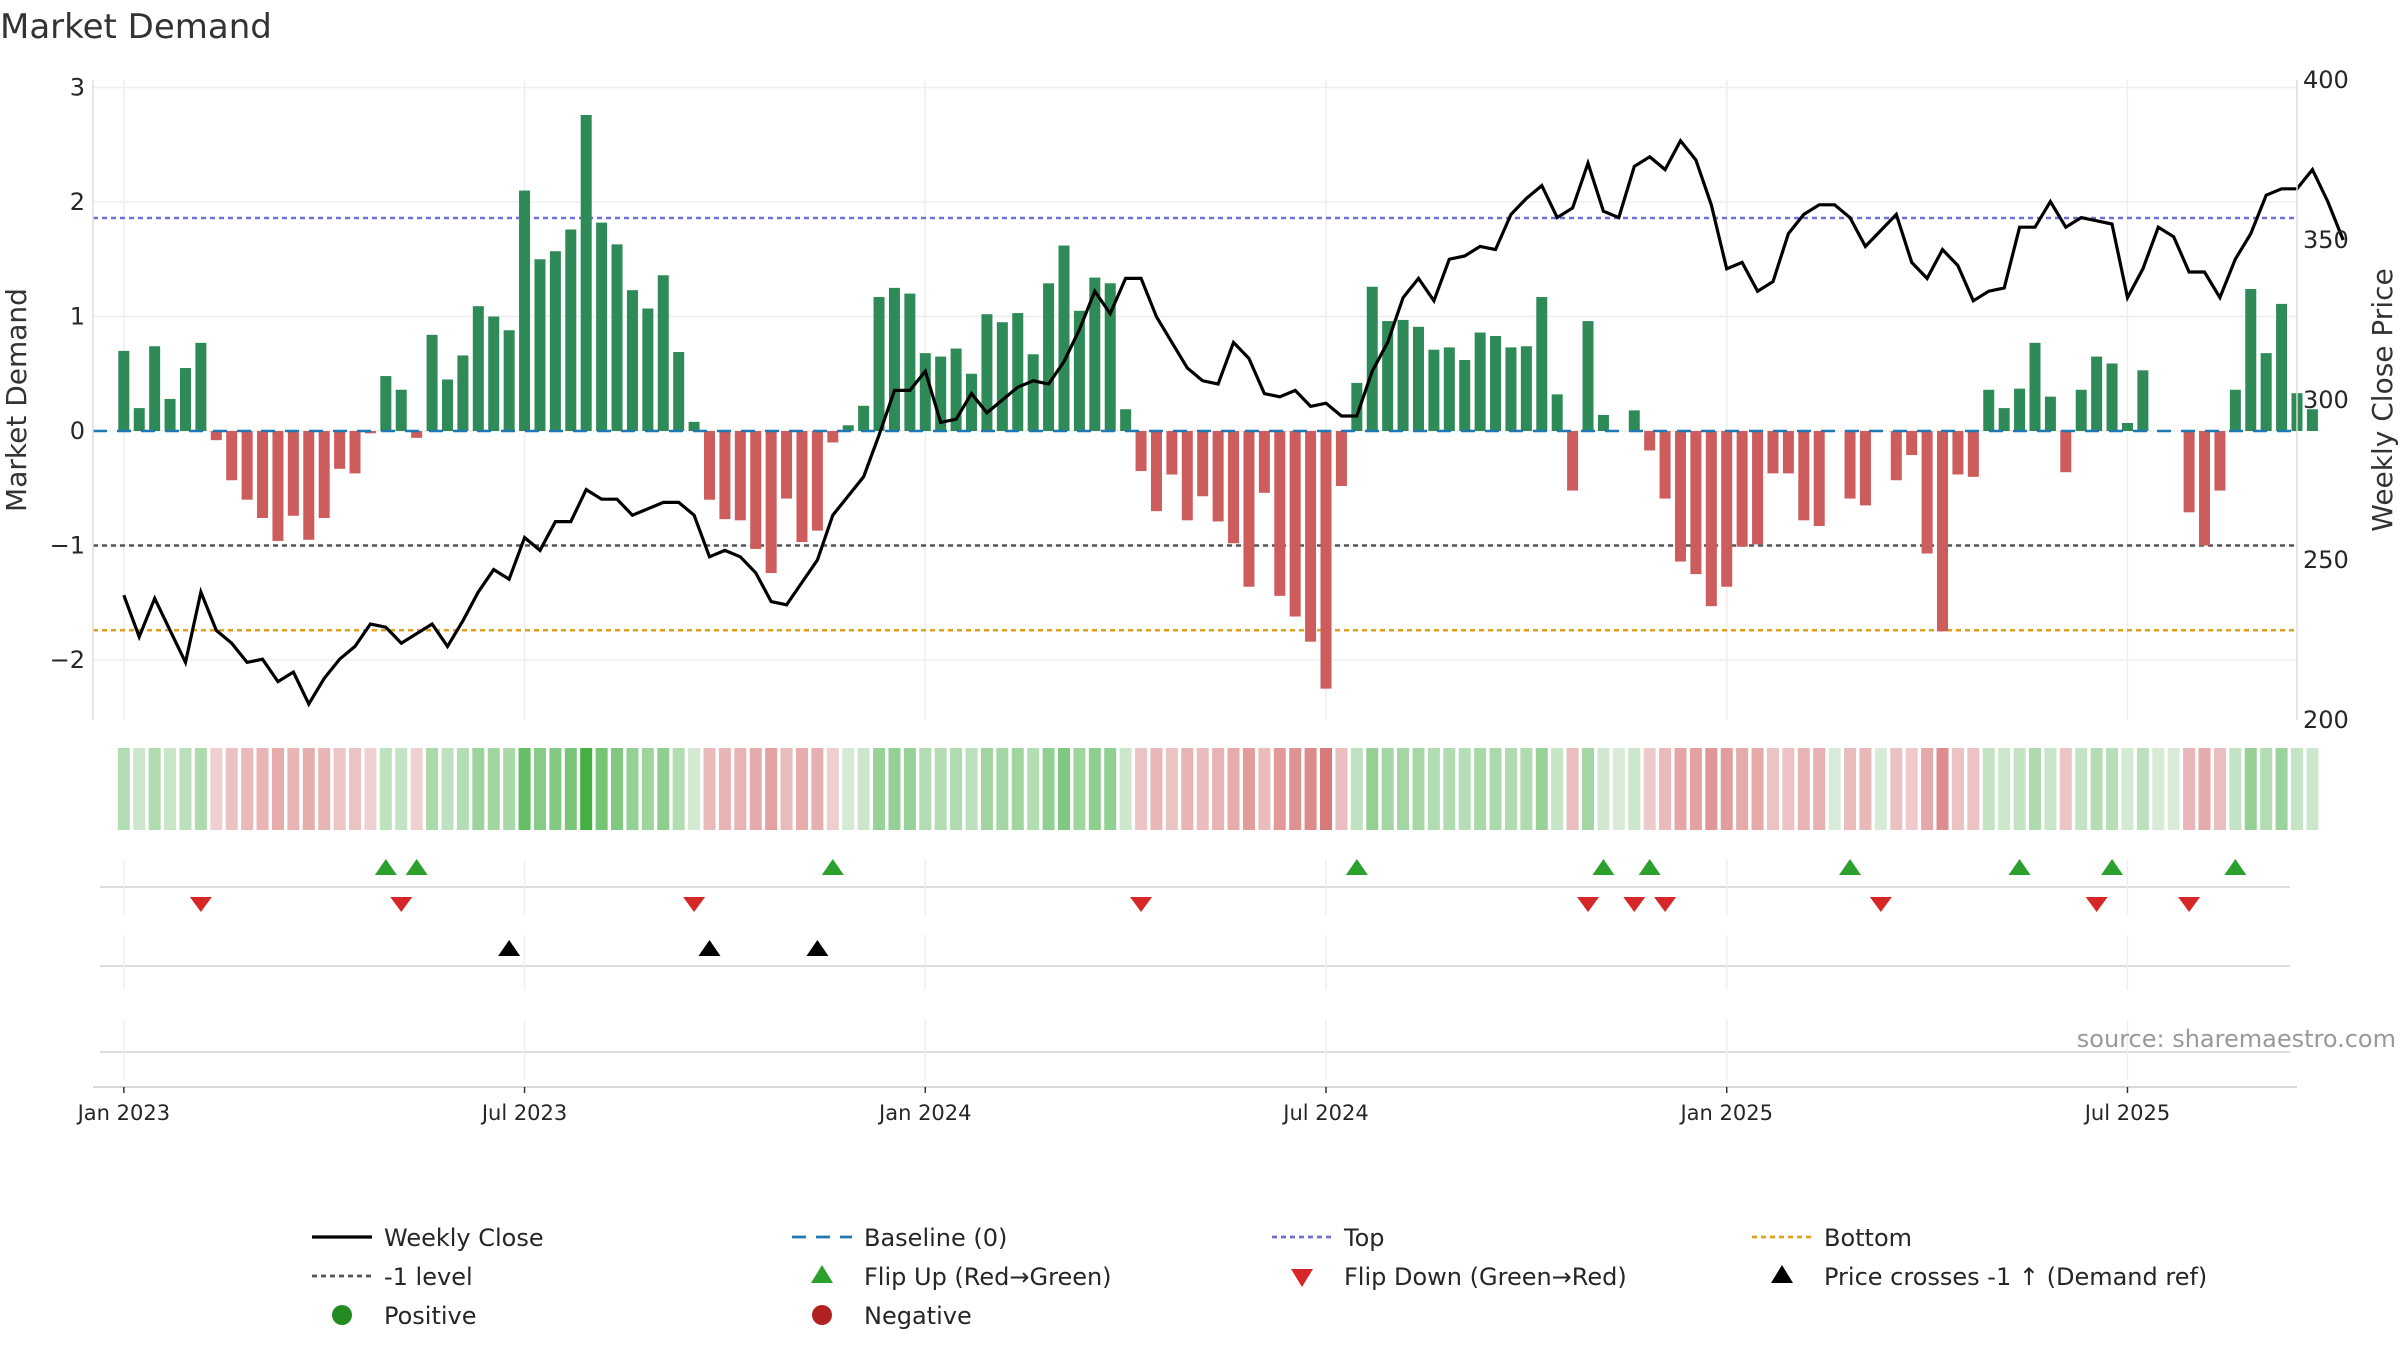  Describe the element at coordinates (77, 317) in the screenshot. I see `y-tick-label: 1` at that location.